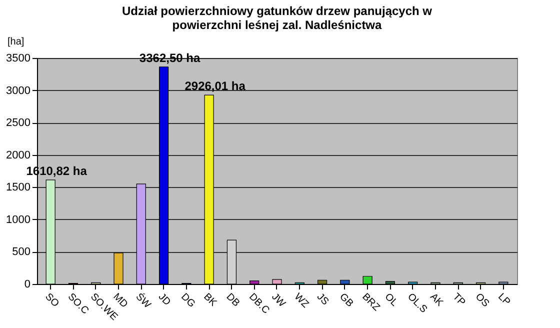 This screenshot has height=328, width=560. Describe the element at coordinates (21, 252) in the screenshot. I see `y-tick-label: 500` at that location.